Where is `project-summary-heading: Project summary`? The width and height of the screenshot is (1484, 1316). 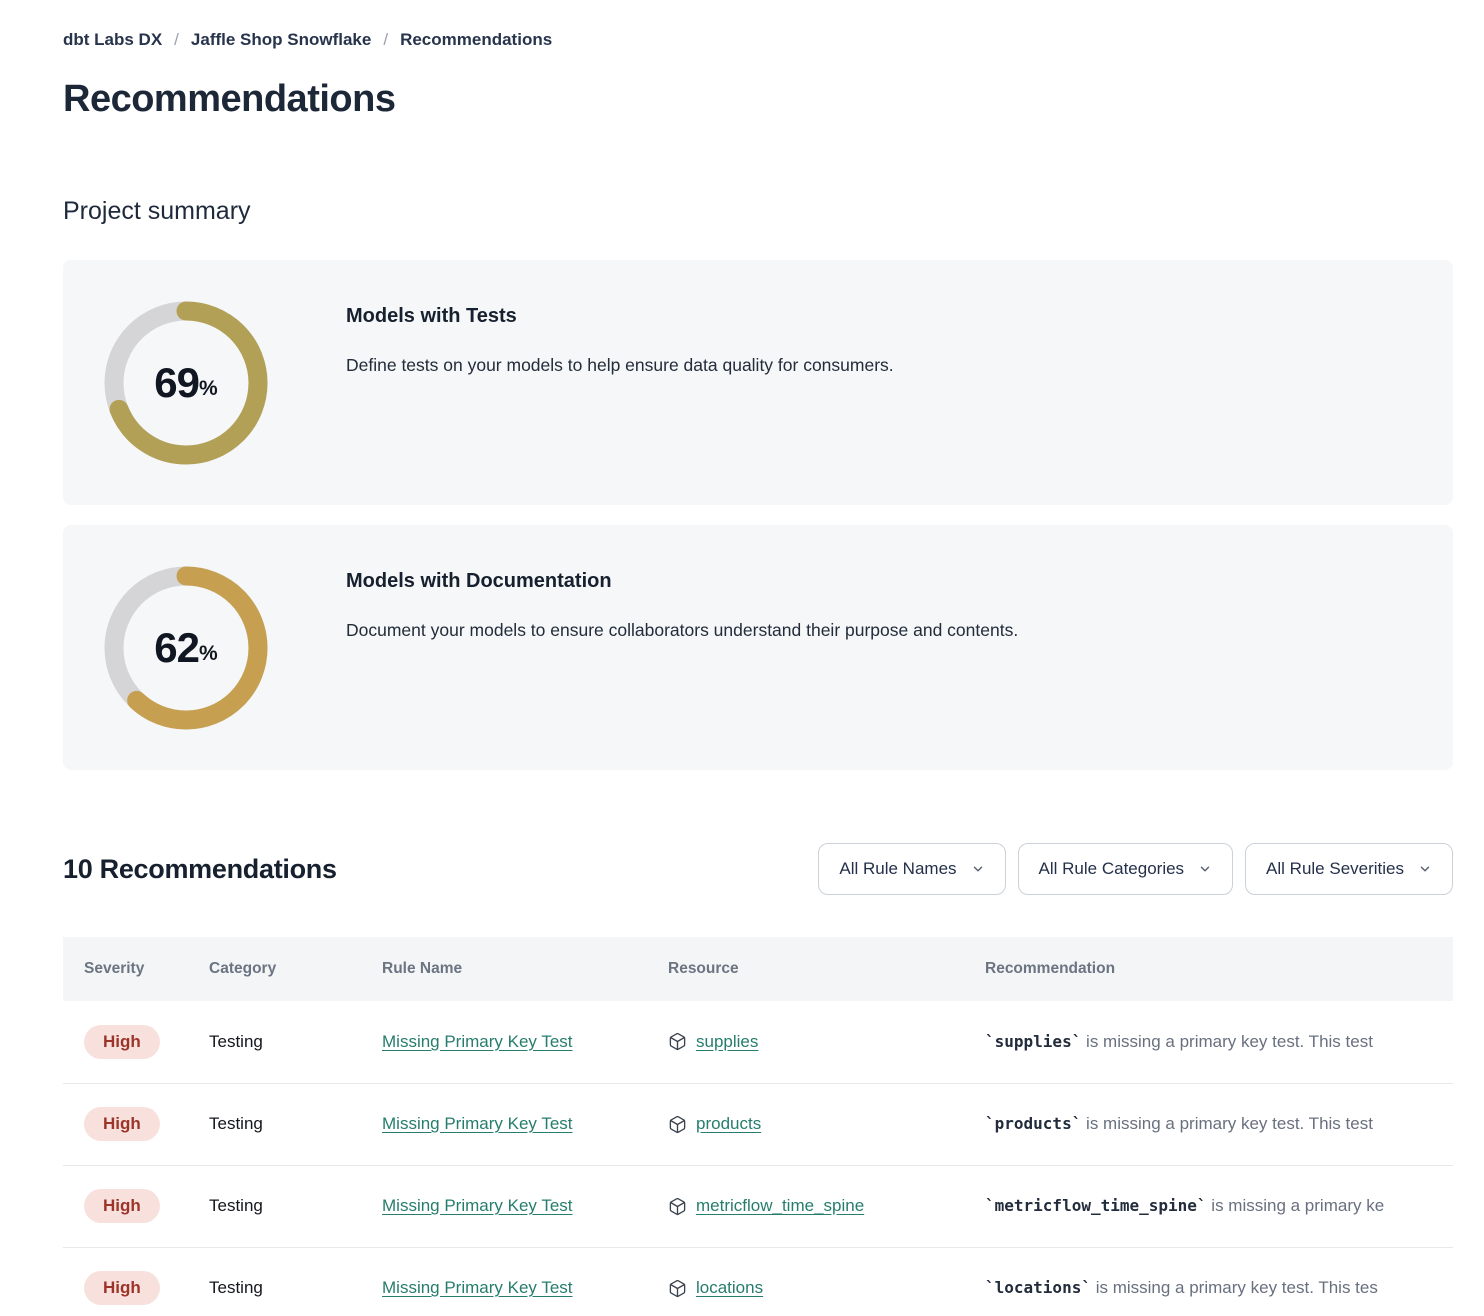
project-summary-heading: Project summary is located at coordinates (157, 211).